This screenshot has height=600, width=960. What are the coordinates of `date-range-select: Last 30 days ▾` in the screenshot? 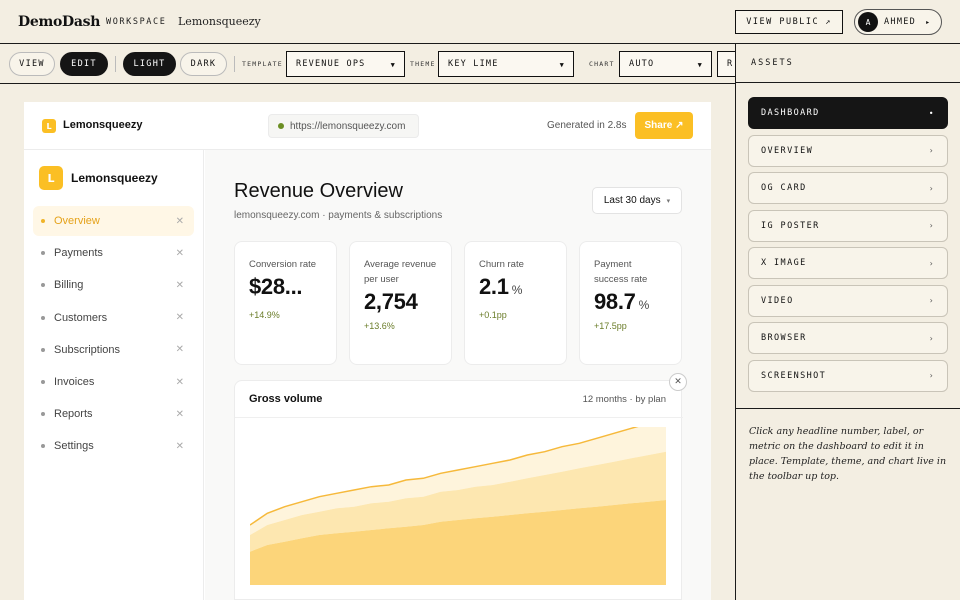 It's located at (637, 200).